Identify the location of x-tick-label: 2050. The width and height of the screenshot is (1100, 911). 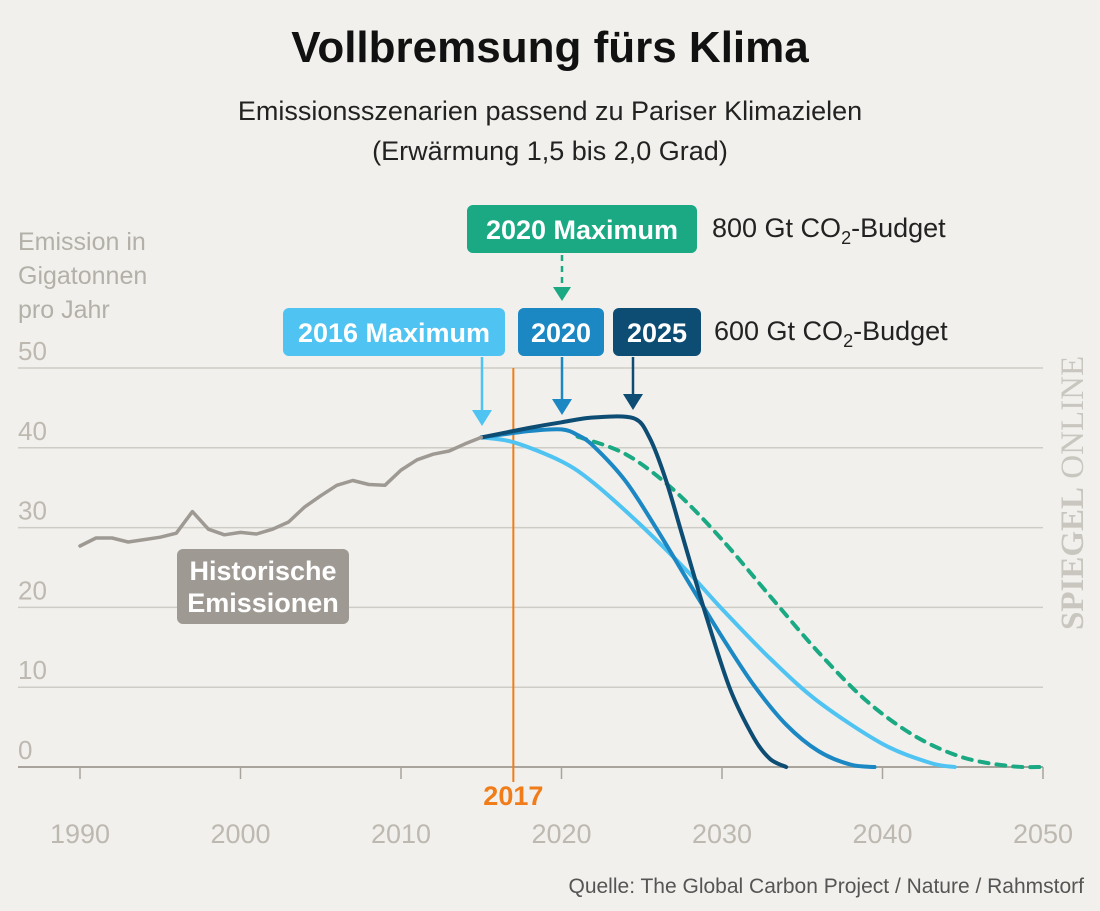
(1043, 834).